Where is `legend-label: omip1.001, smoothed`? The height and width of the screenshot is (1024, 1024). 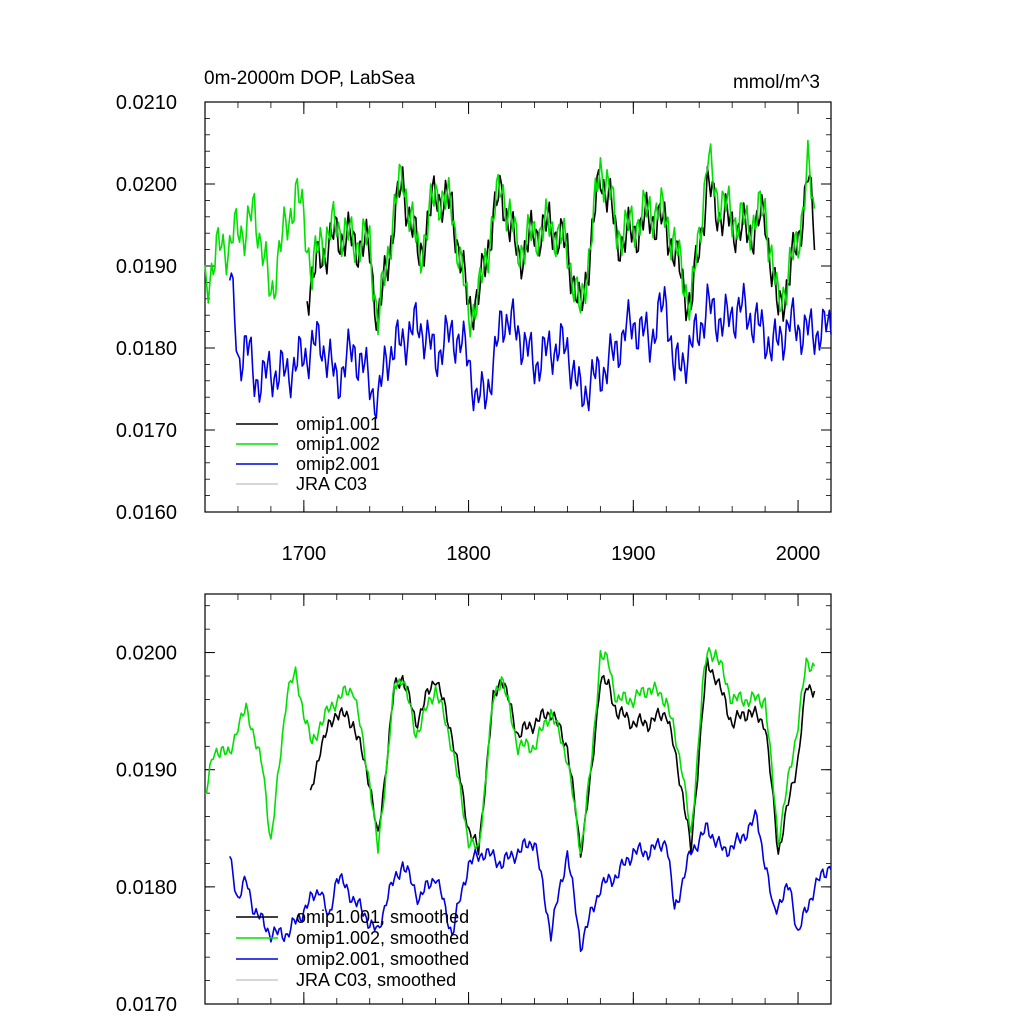 legend-label: omip1.001, smoothed is located at coordinates (382, 917).